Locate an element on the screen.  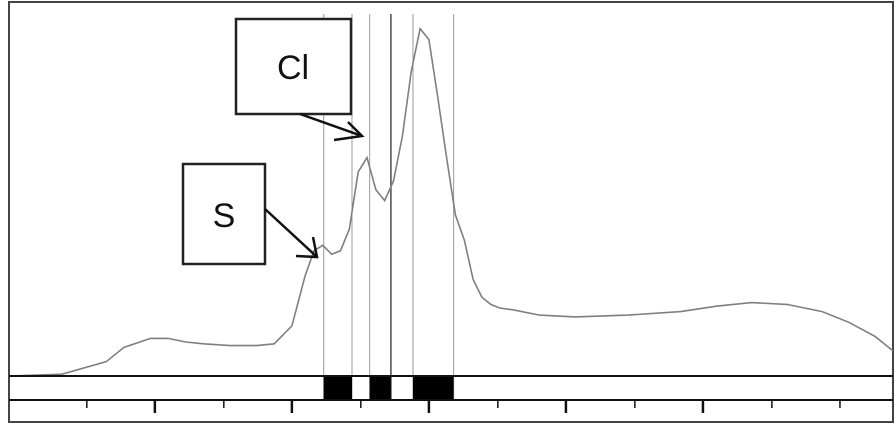
annotation-cl-label: Cl is located at coordinates (293, 68).